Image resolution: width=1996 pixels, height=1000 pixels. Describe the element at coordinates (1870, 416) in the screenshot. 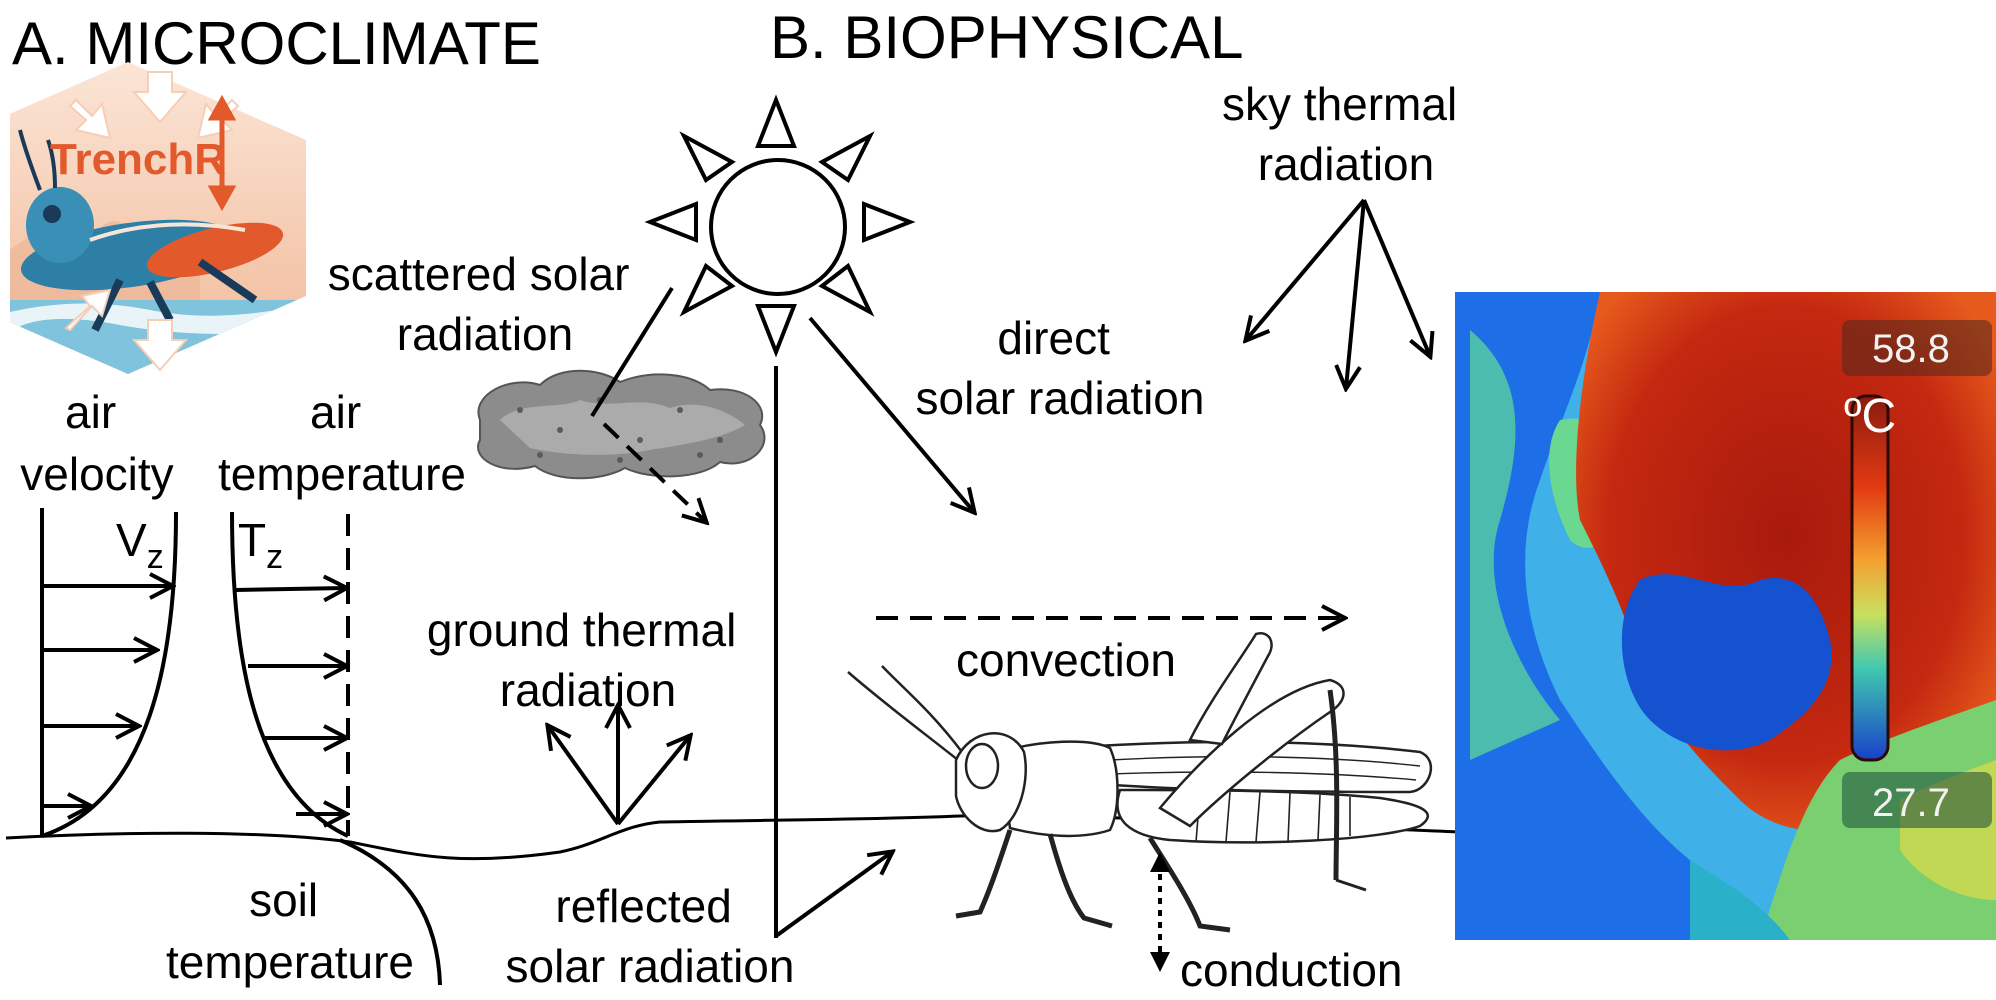

I see `thermal-unit: ºC` at that location.